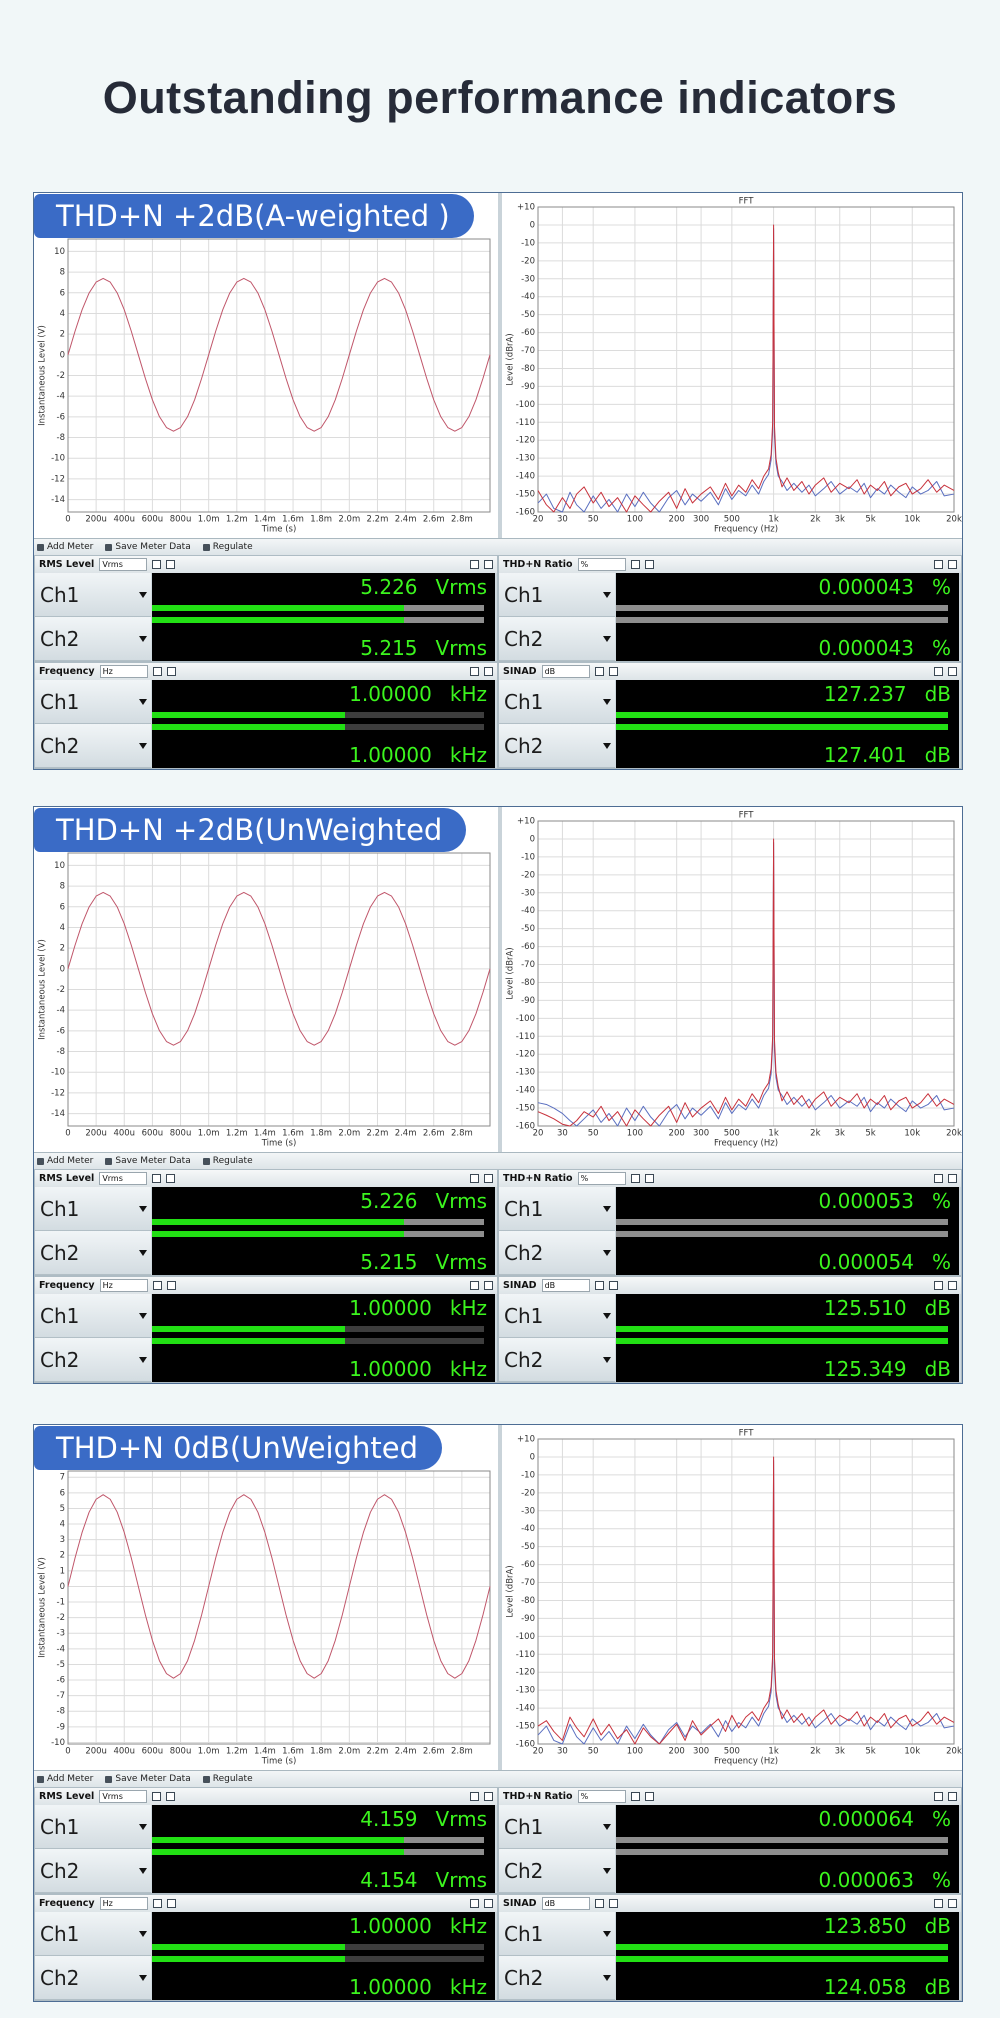 Image resolution: width=1000 pixels, height=2018 pixels. What do you see at coordinates (390, 1308) in the screenshot?
I see `reading-value: 1.00000` at bounding box center [390, 1308].